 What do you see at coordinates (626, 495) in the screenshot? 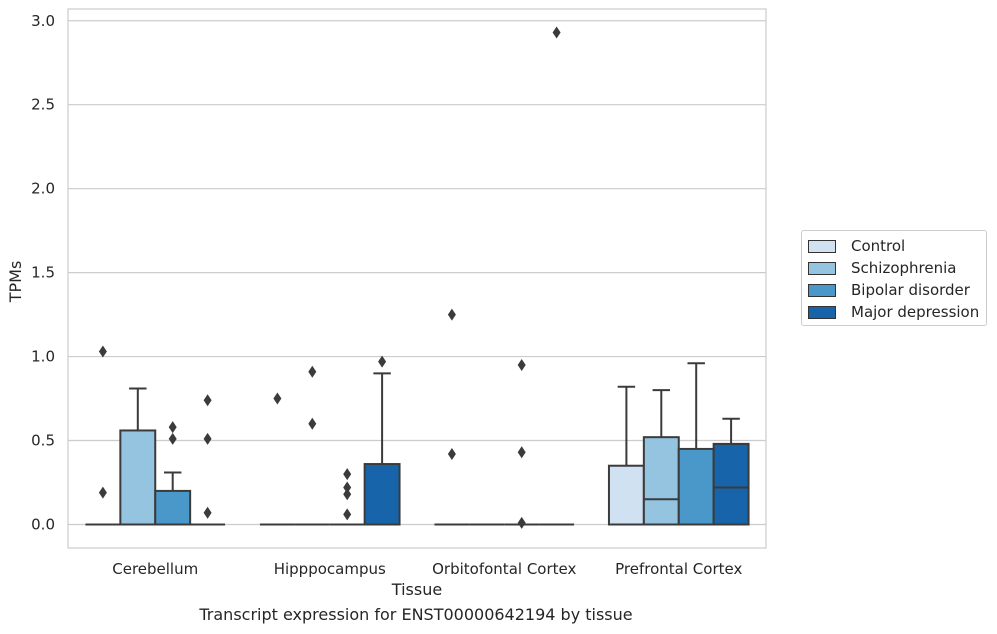
I see `box-control-prefrontal-cortex` at bounding box center [626, 495].